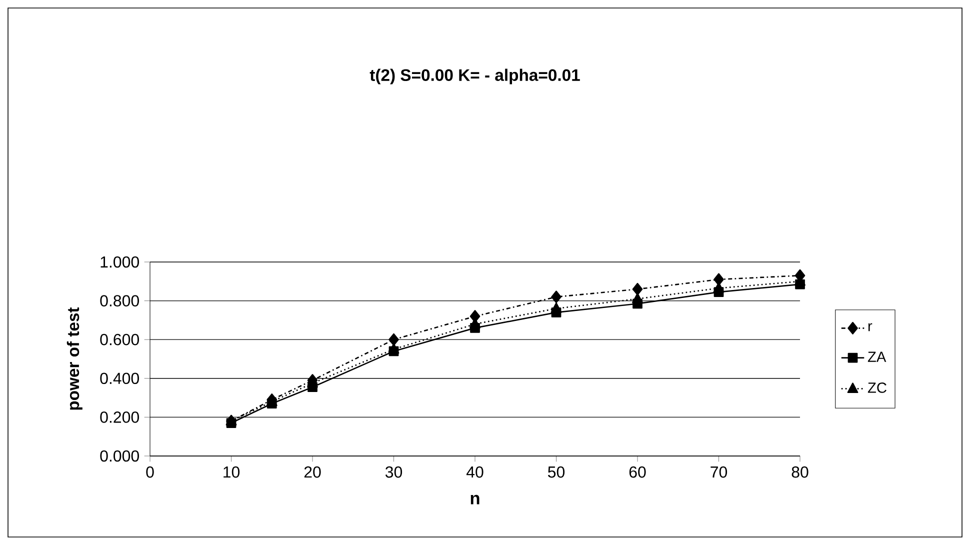  Describe the element at coordinates (556, 472) in the screenshot. I see `x-tick-label: 50` at that location.